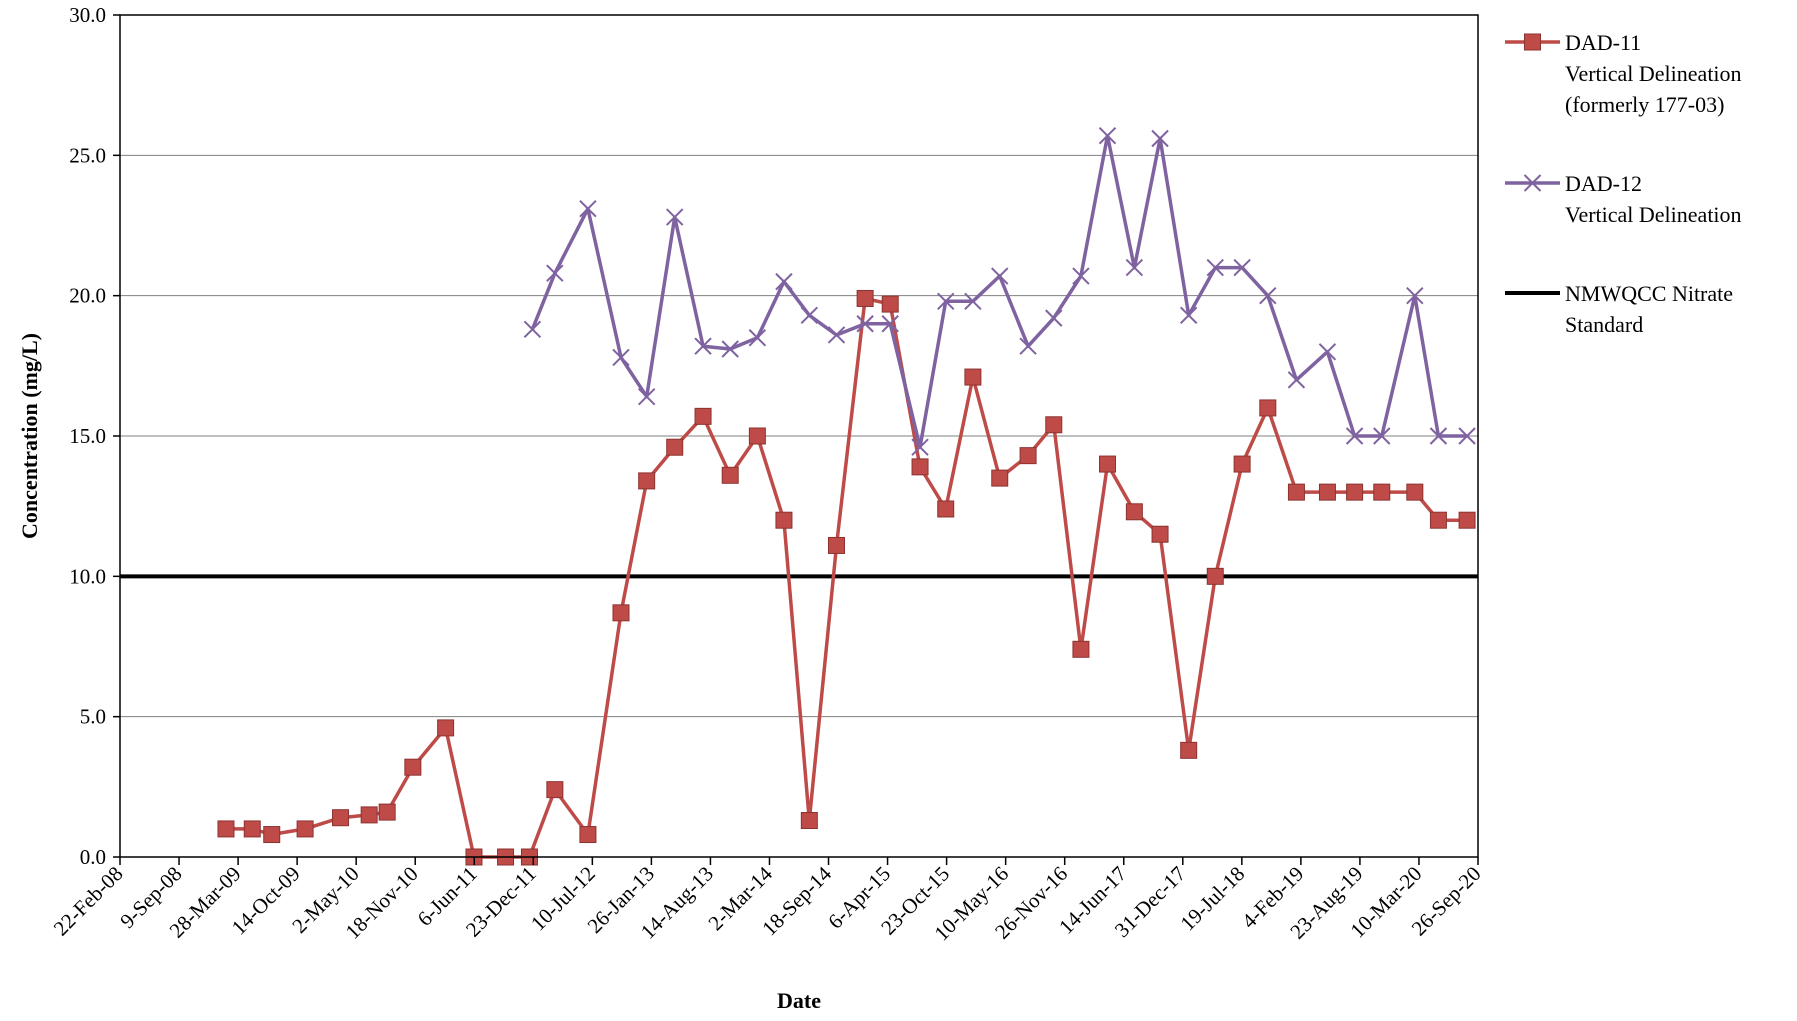 The height and width of the screenshot is (1021, 1797). What do you see at coordinates (1649, 293) in the screenshot?
I see `legend-label: NMWQCC Nitrate` at bounding box center [1649, 293].